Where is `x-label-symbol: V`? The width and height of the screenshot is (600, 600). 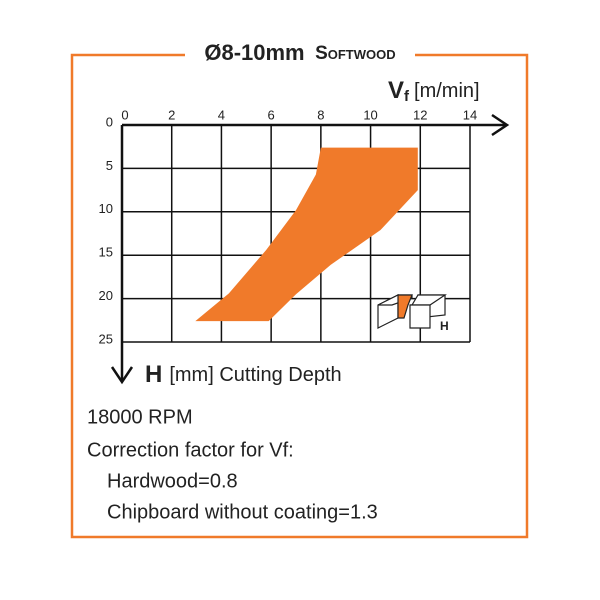
x-label-symbol: V is located at coordinates (396, 90).